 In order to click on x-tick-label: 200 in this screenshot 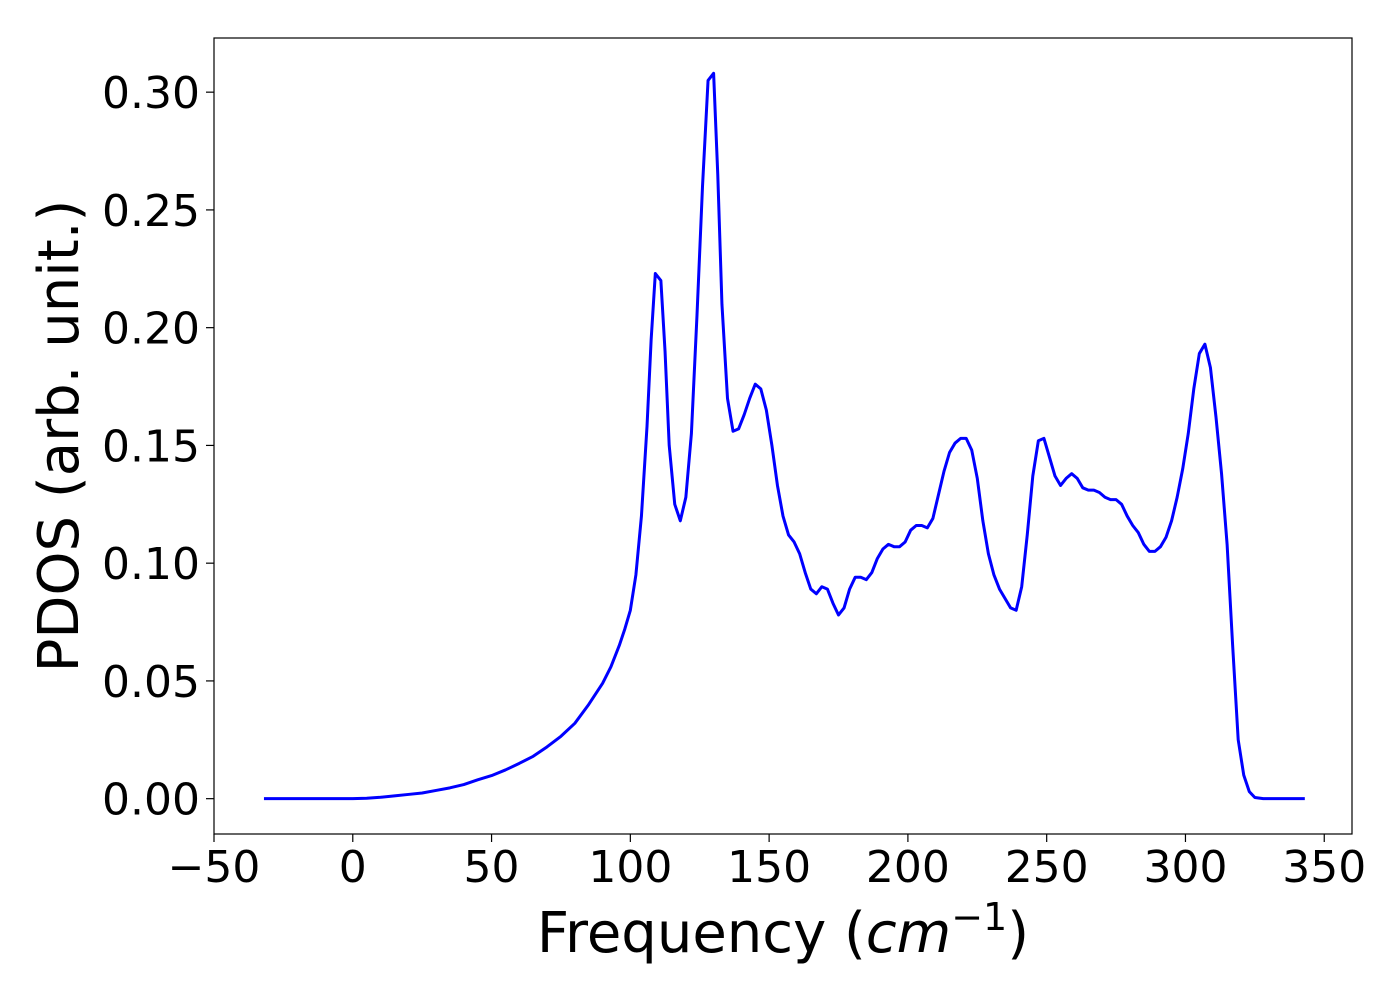, I will do `click(908, 867)`.